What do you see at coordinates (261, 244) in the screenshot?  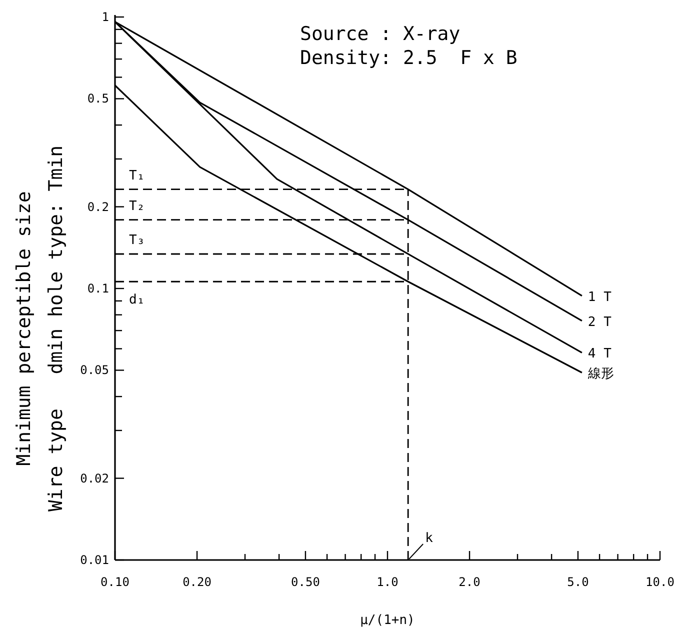 I see `ref-line: T₃` at bounding box center [261, 244].